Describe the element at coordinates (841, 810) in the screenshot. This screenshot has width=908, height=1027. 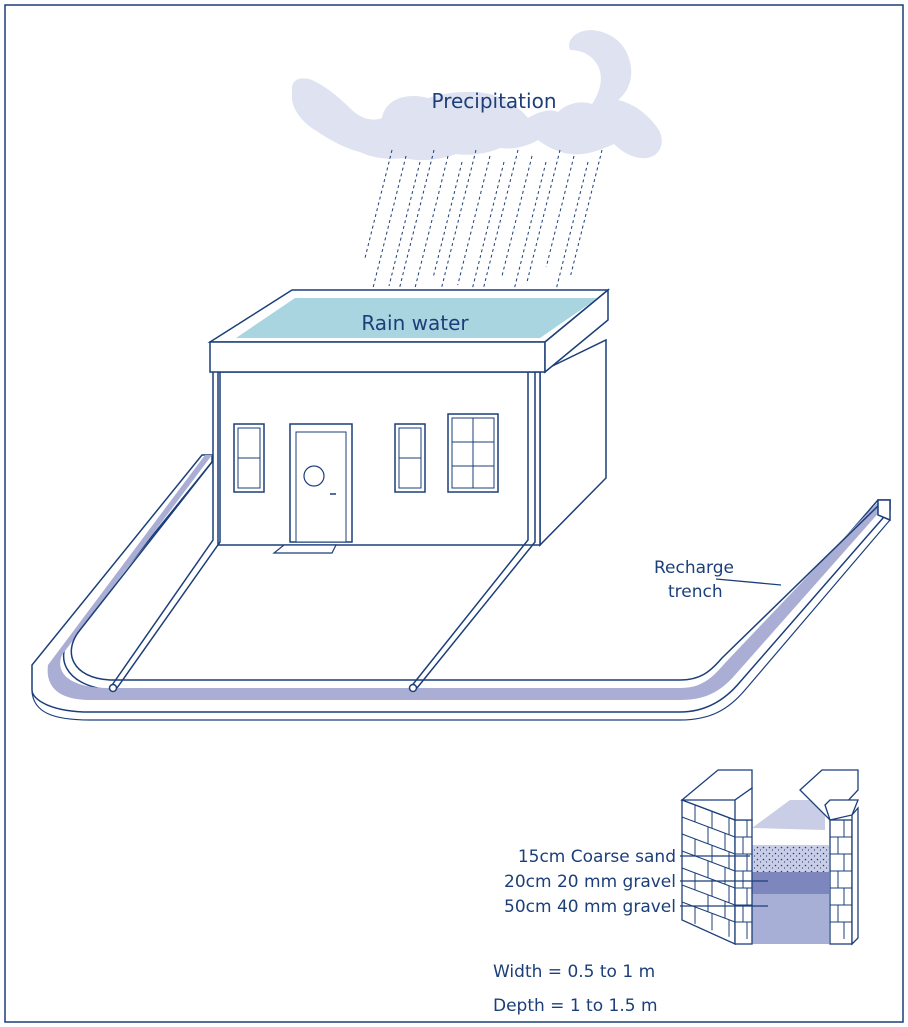
I see `right-wall-cap` at that location.